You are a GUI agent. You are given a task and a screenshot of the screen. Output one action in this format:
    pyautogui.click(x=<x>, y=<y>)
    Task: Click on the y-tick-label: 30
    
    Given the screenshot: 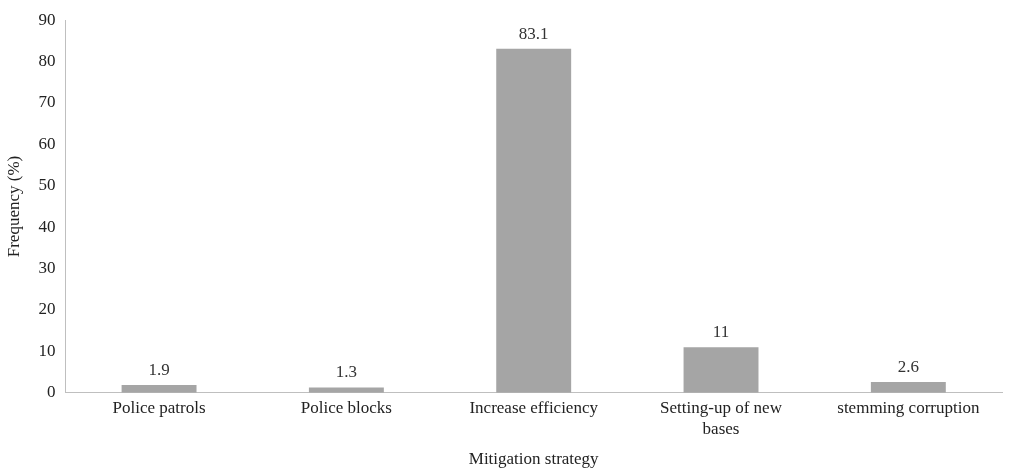 What is the action you would take?
    pyautogui.click(x=47, y=268)
    